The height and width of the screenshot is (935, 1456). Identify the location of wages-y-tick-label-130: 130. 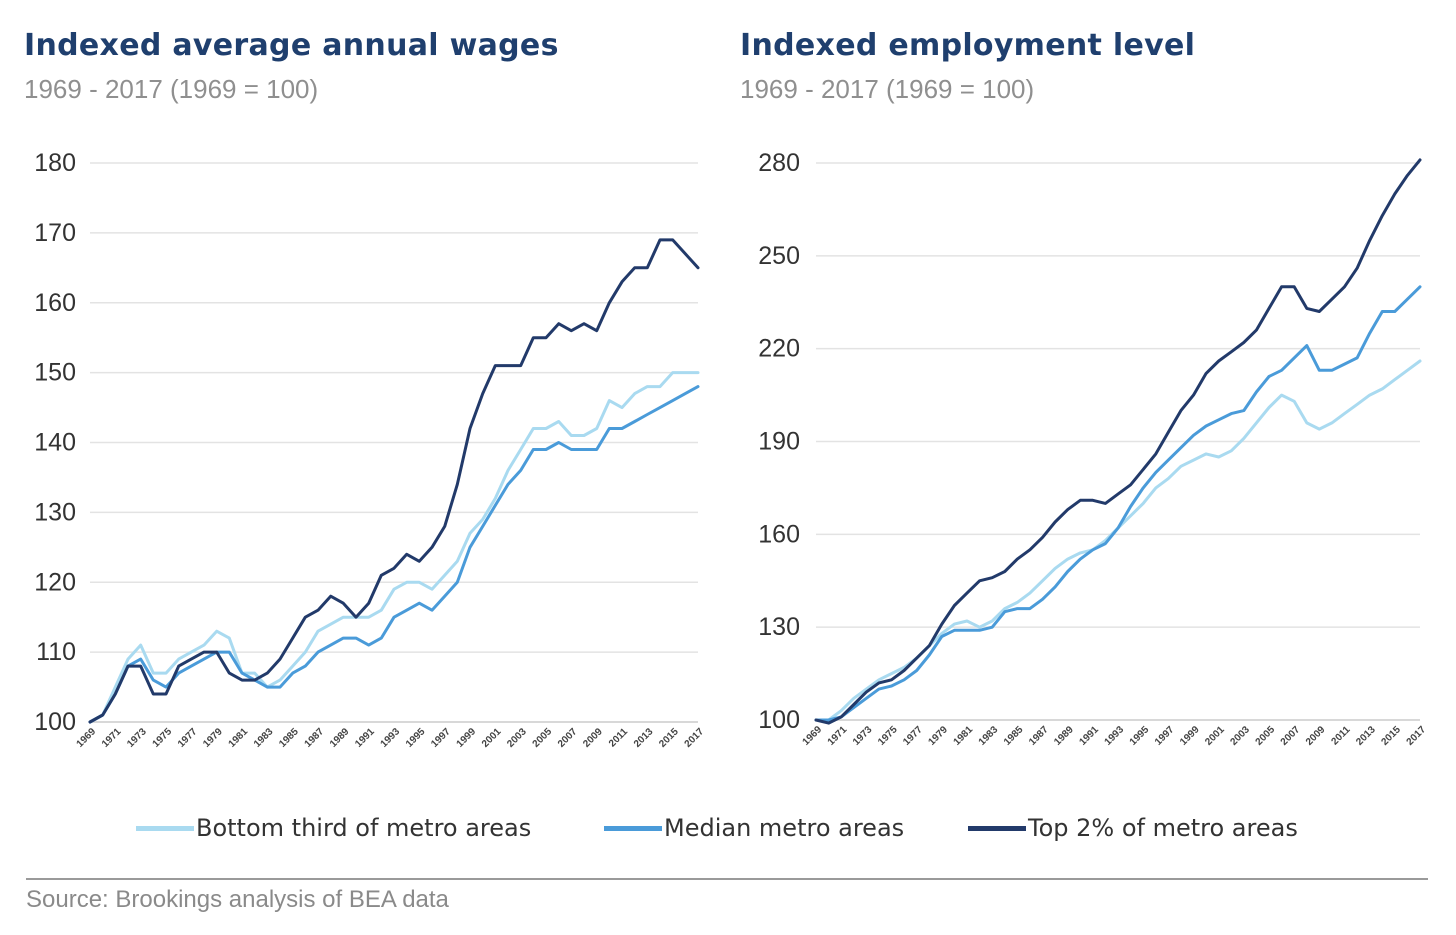
(55, 512).